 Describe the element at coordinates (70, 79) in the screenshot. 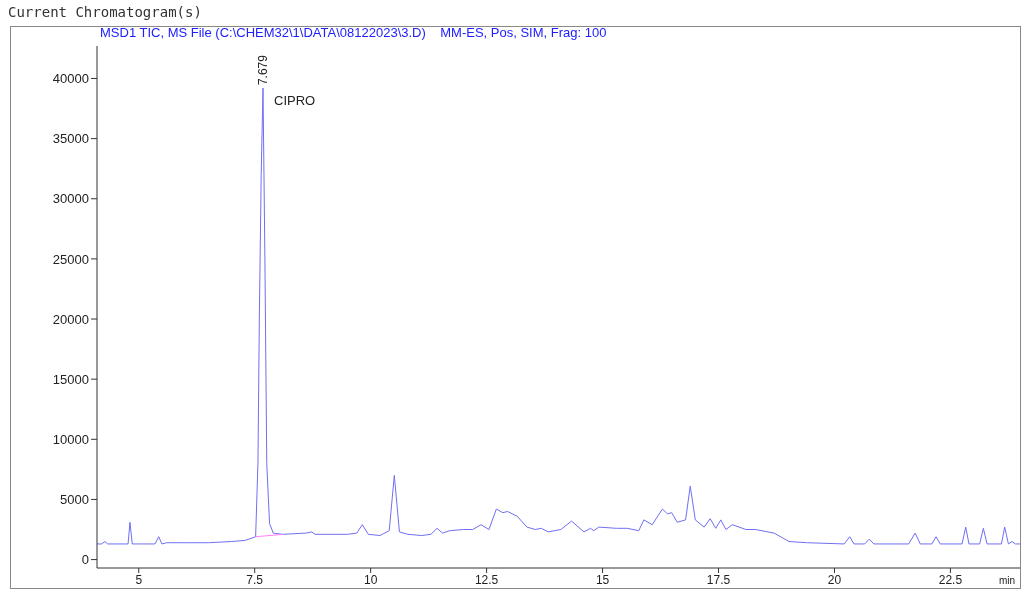

I see `y-tick-label: 40000` at that location.